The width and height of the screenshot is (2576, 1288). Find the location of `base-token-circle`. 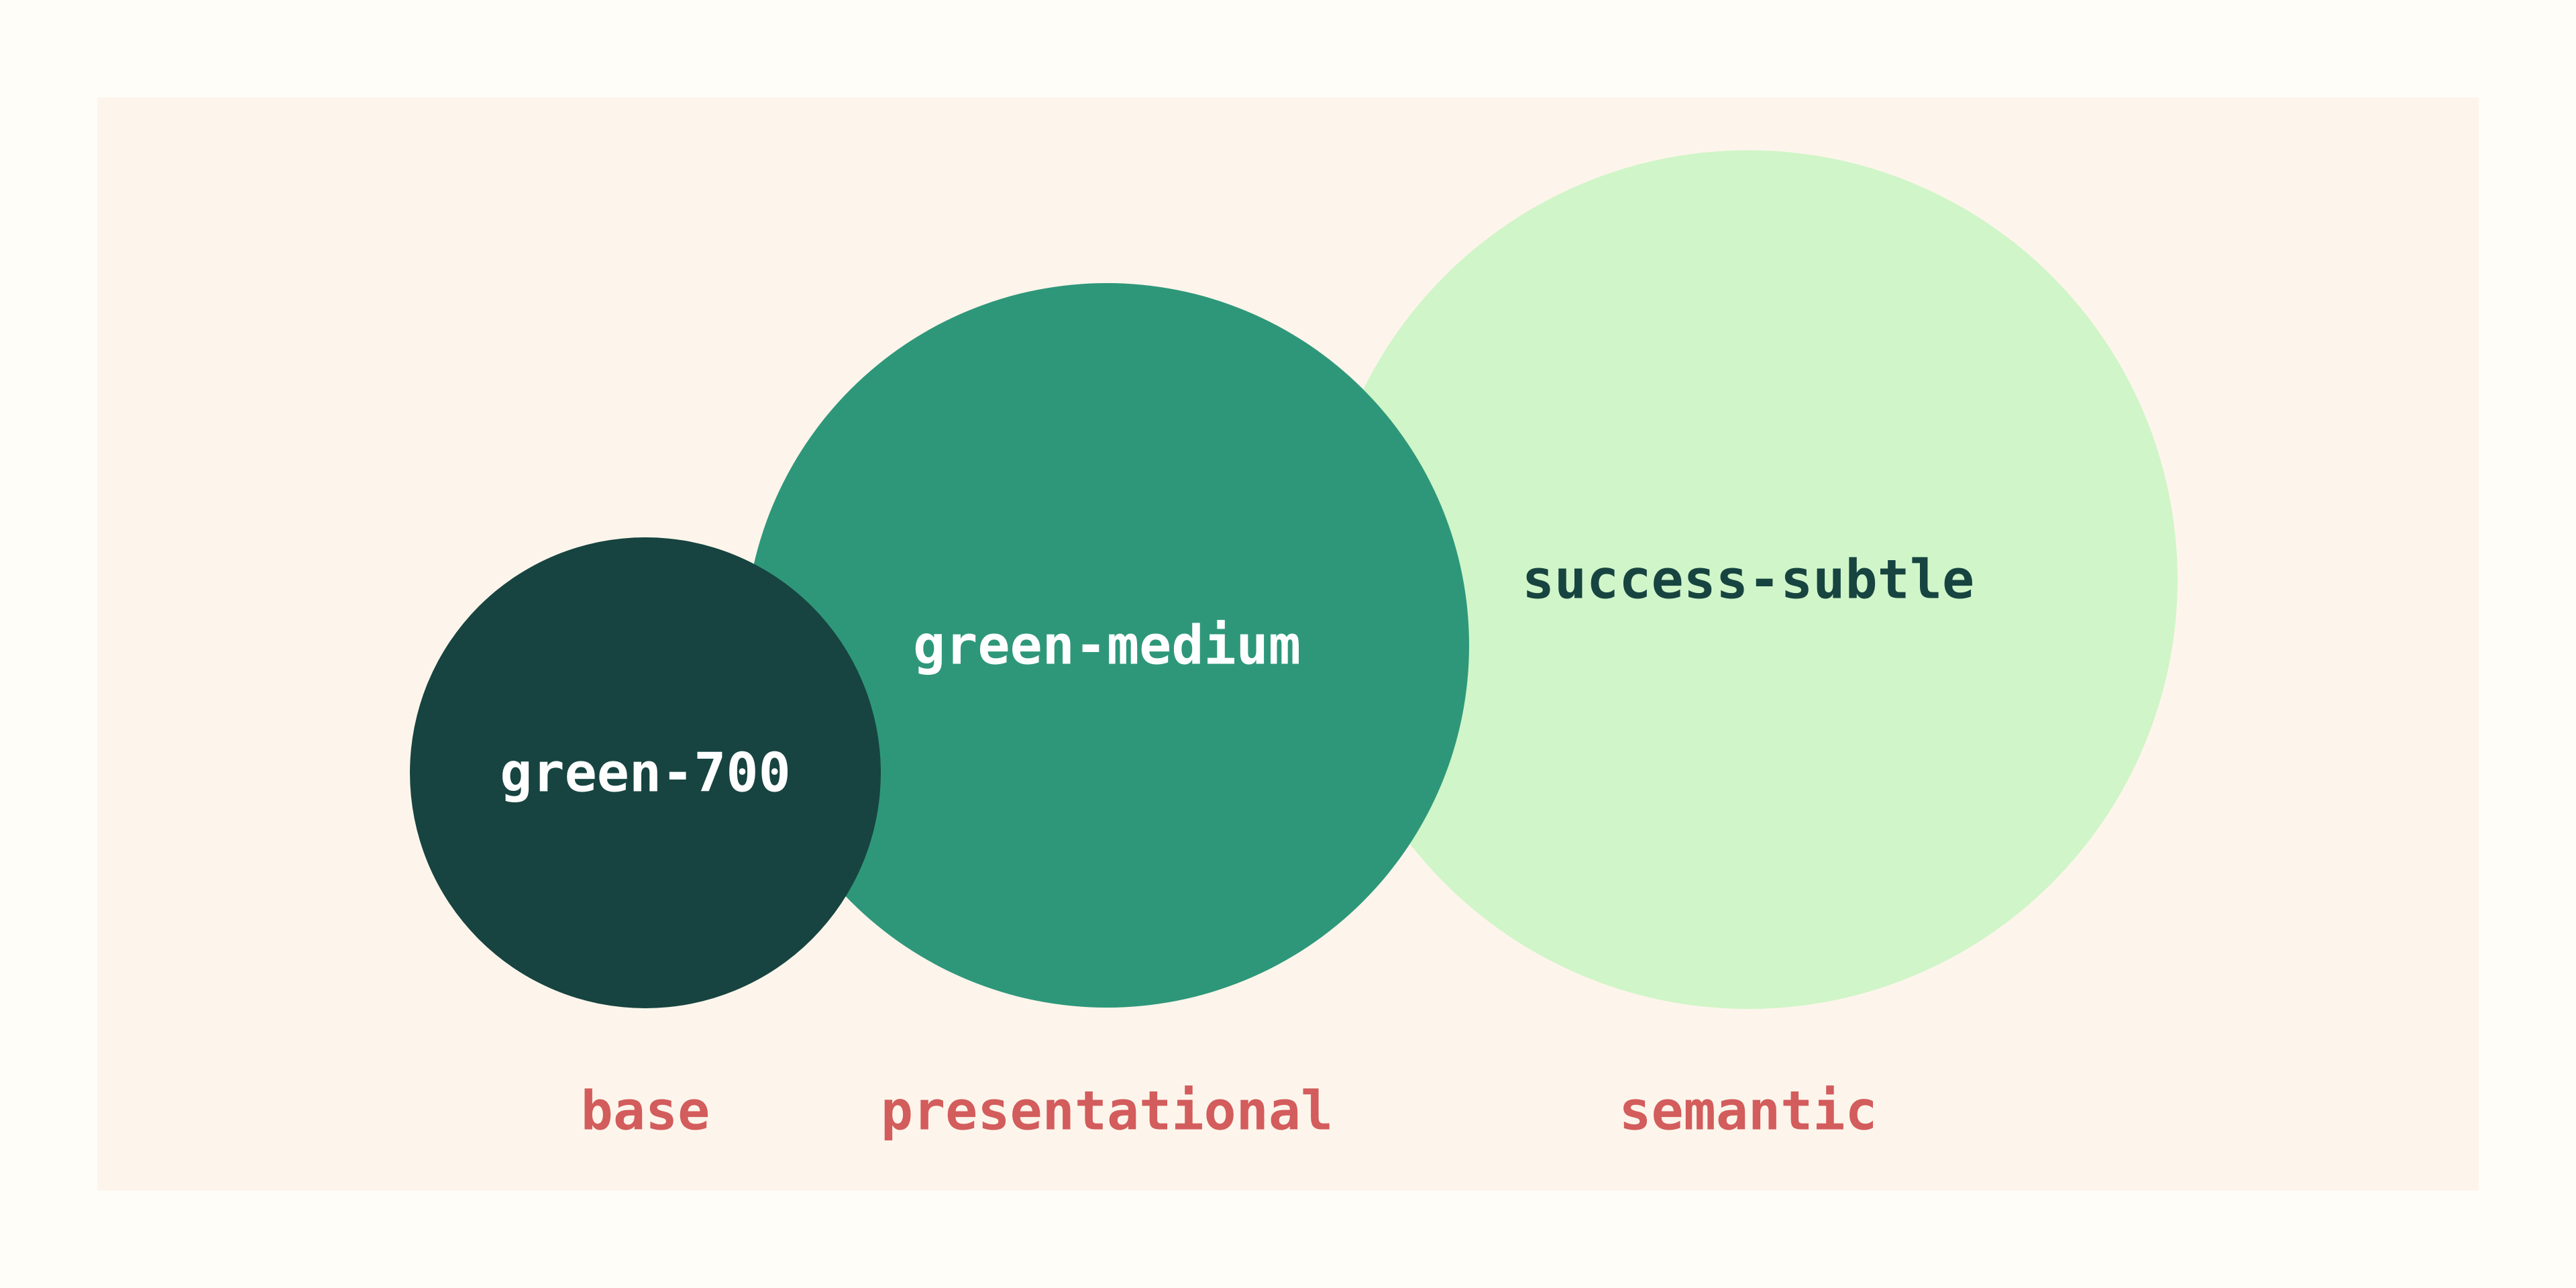

base-token-circle is located at coordinates (645, 772).